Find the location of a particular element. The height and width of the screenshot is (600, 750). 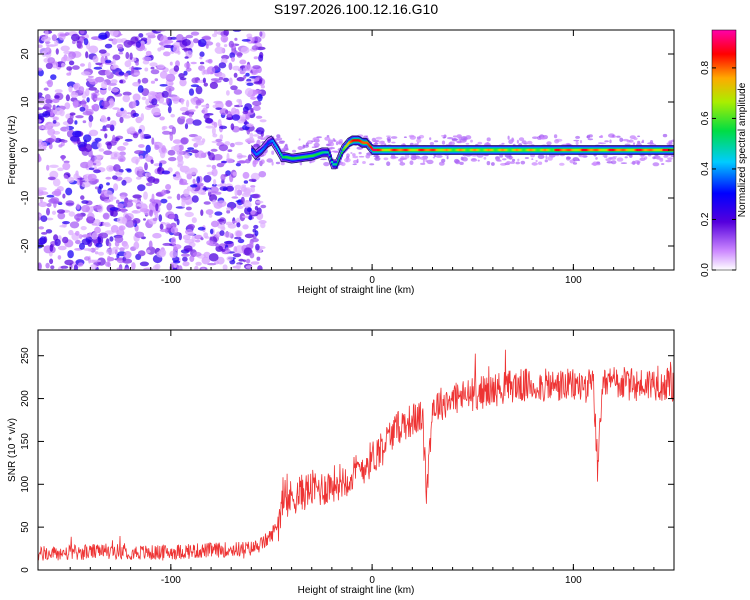

ridge-contour-bottom is located at coordinates (462, 157).